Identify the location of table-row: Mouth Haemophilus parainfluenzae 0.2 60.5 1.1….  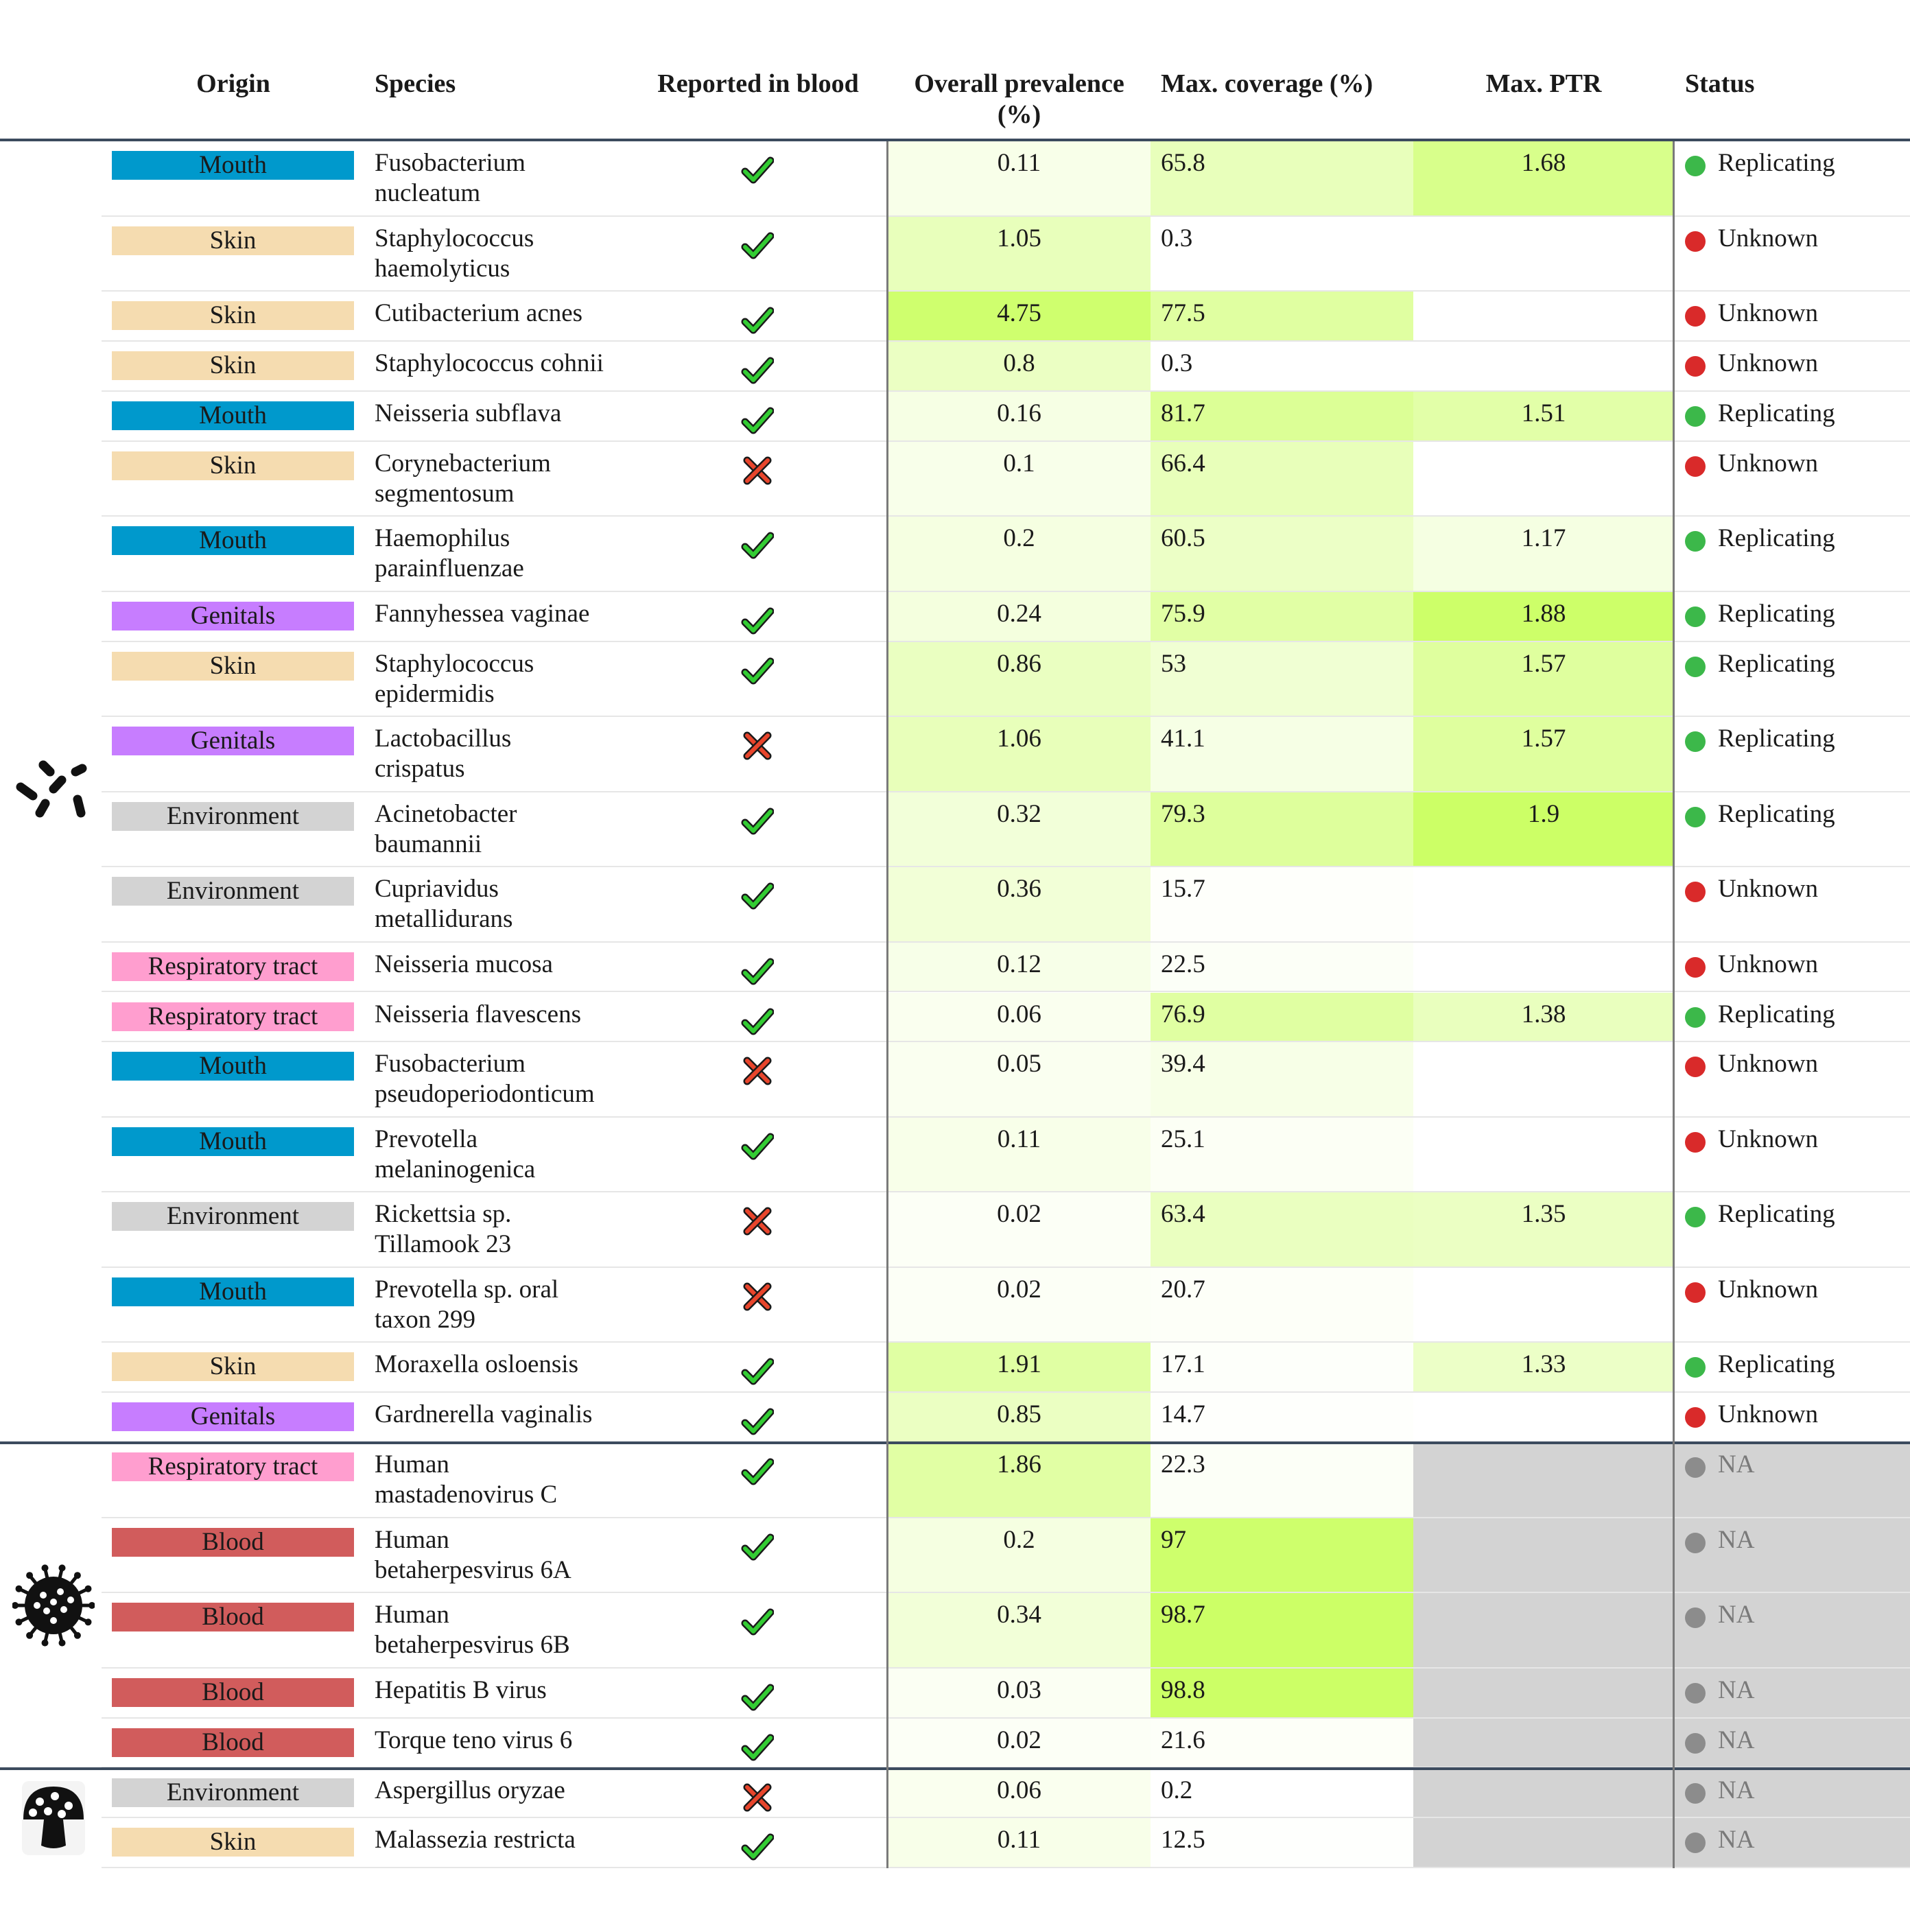
(955, 554).